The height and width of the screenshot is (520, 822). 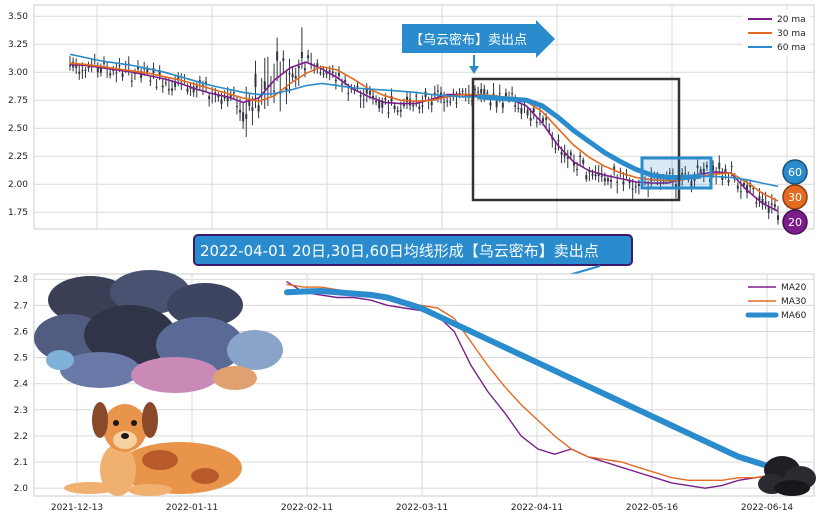 What do you see at coordinates (21, 306) in the screenshot?
I see `bottom-y-tick-label: 2.7` at bounding box center [21, 306].